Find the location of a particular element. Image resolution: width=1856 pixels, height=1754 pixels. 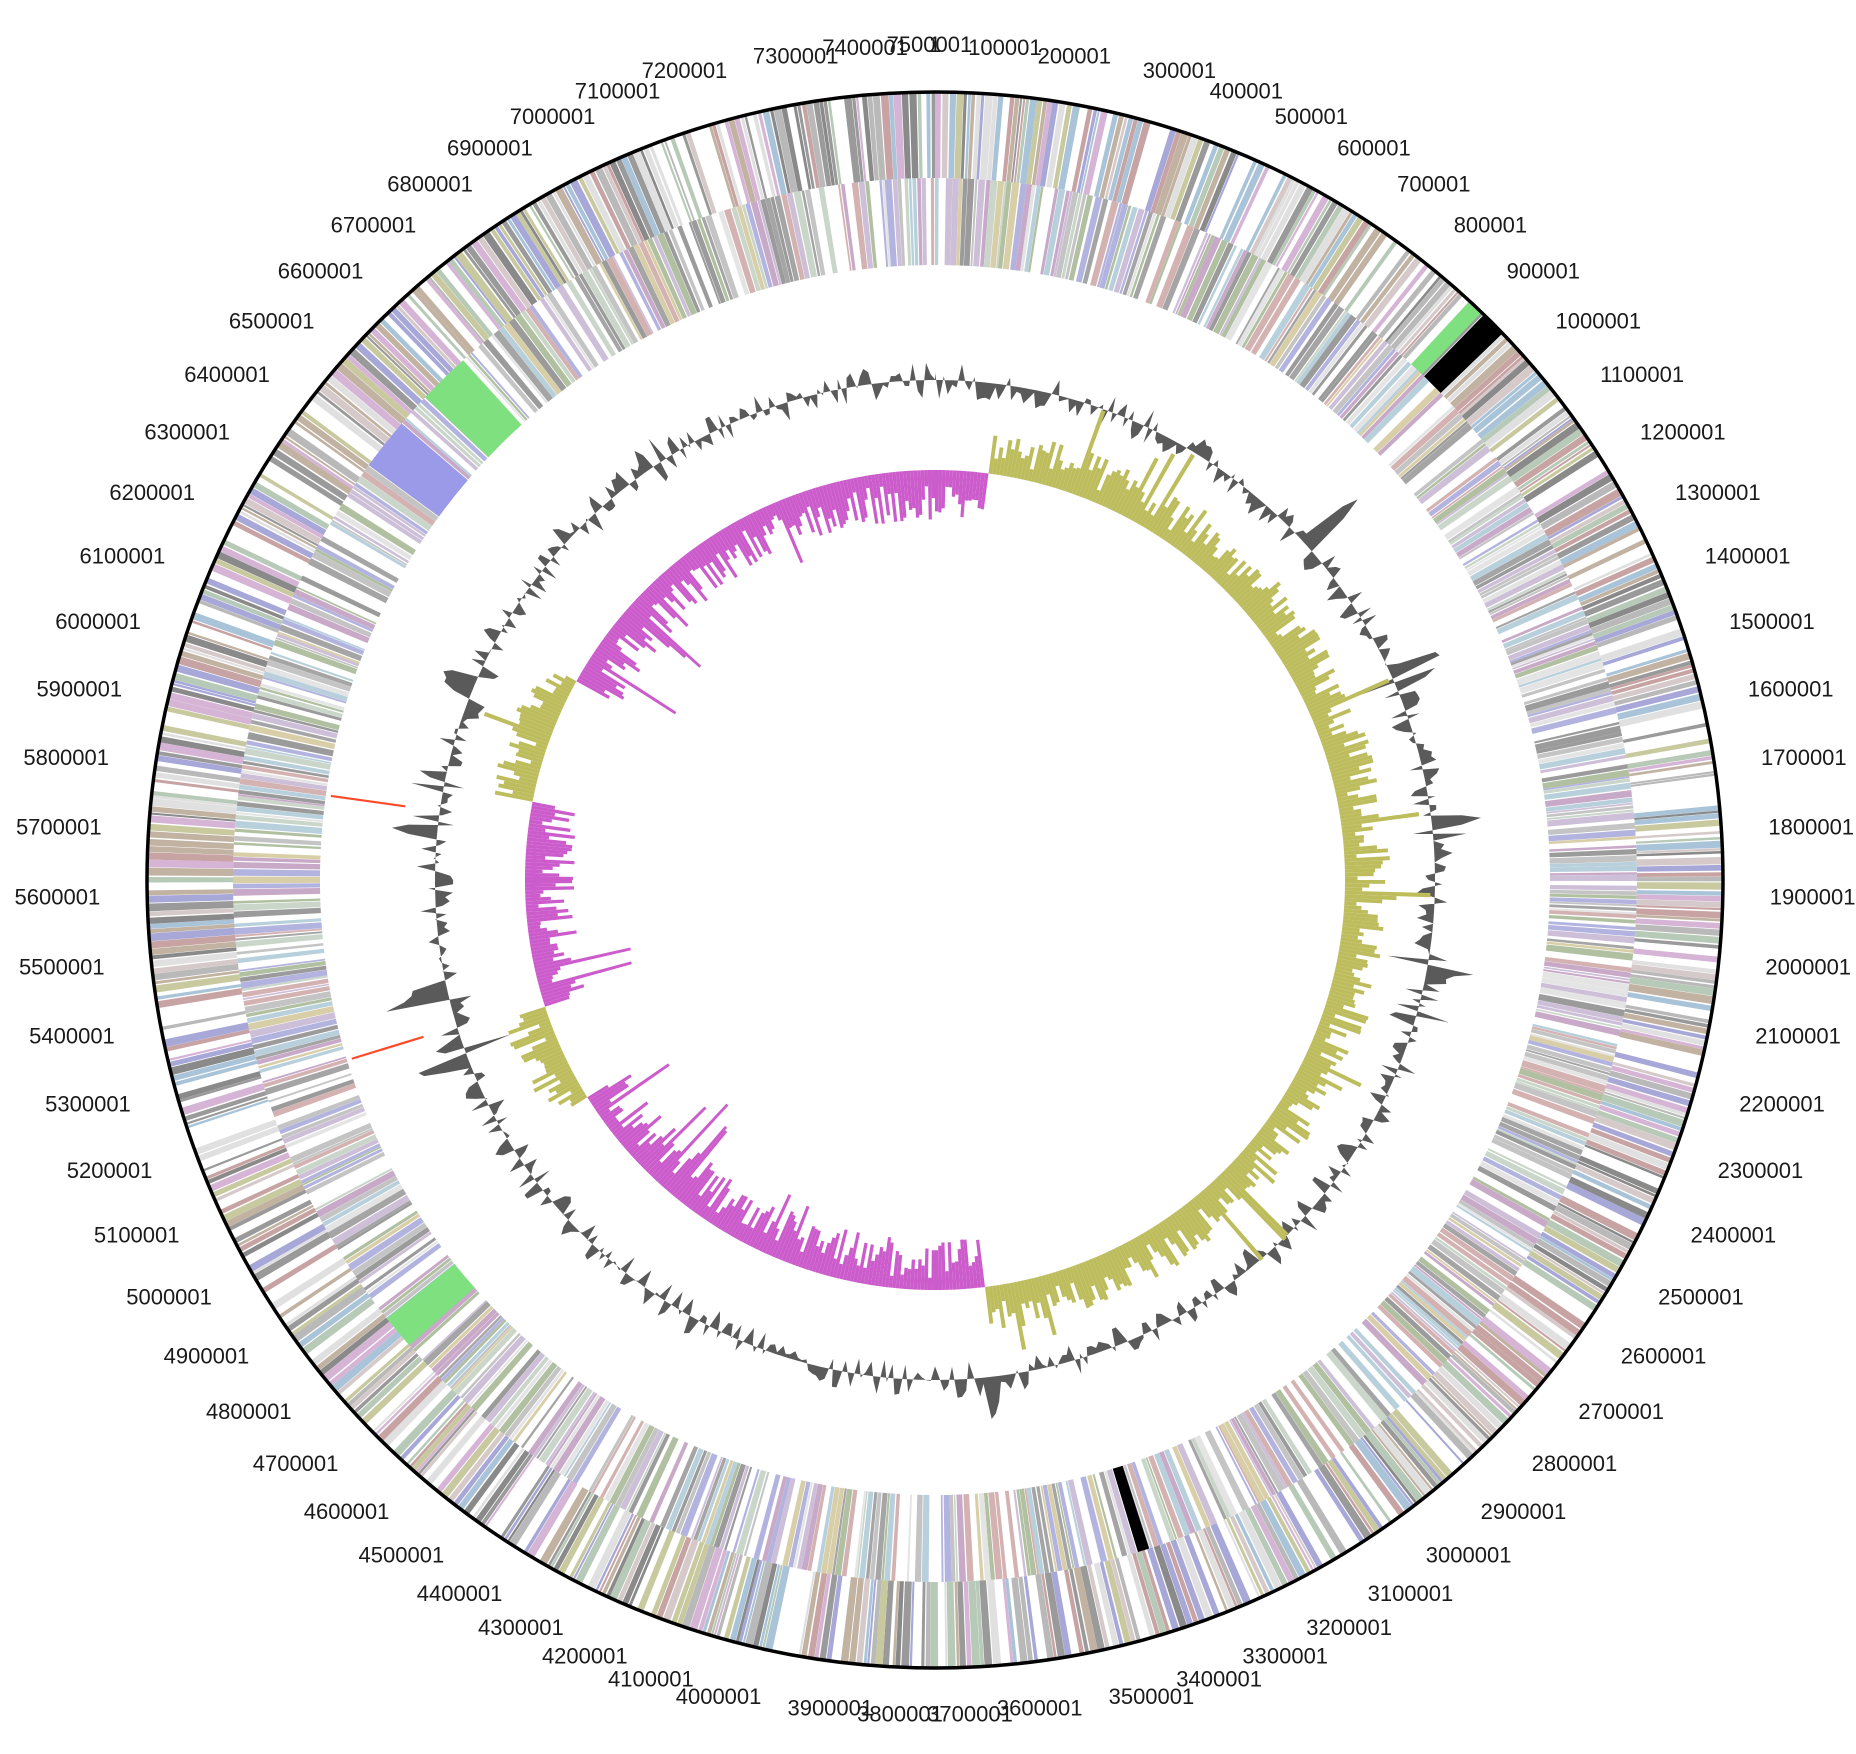

position-label: 3100001 is located at coordinates (1411, 1593).